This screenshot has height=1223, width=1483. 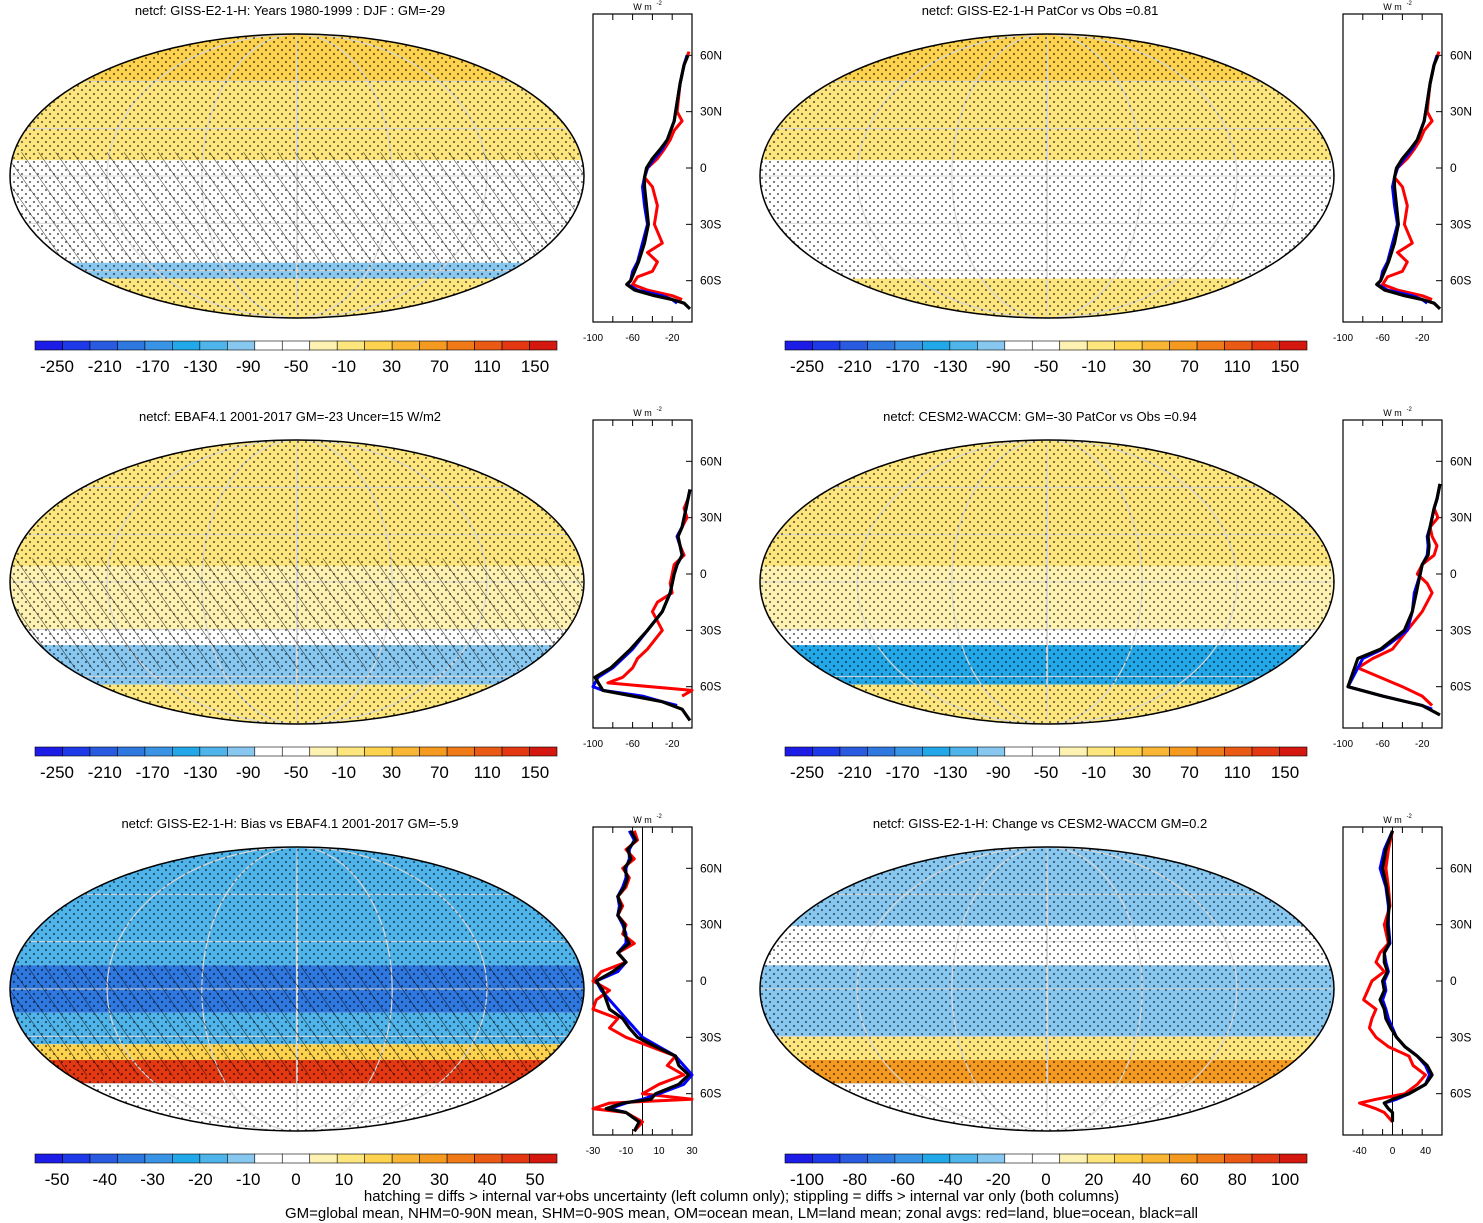 What do you see at coordinates (692, 1151) in the screenshot?
I see `zonal-x-tick-label: 30` at bounding box center [692, 1151].